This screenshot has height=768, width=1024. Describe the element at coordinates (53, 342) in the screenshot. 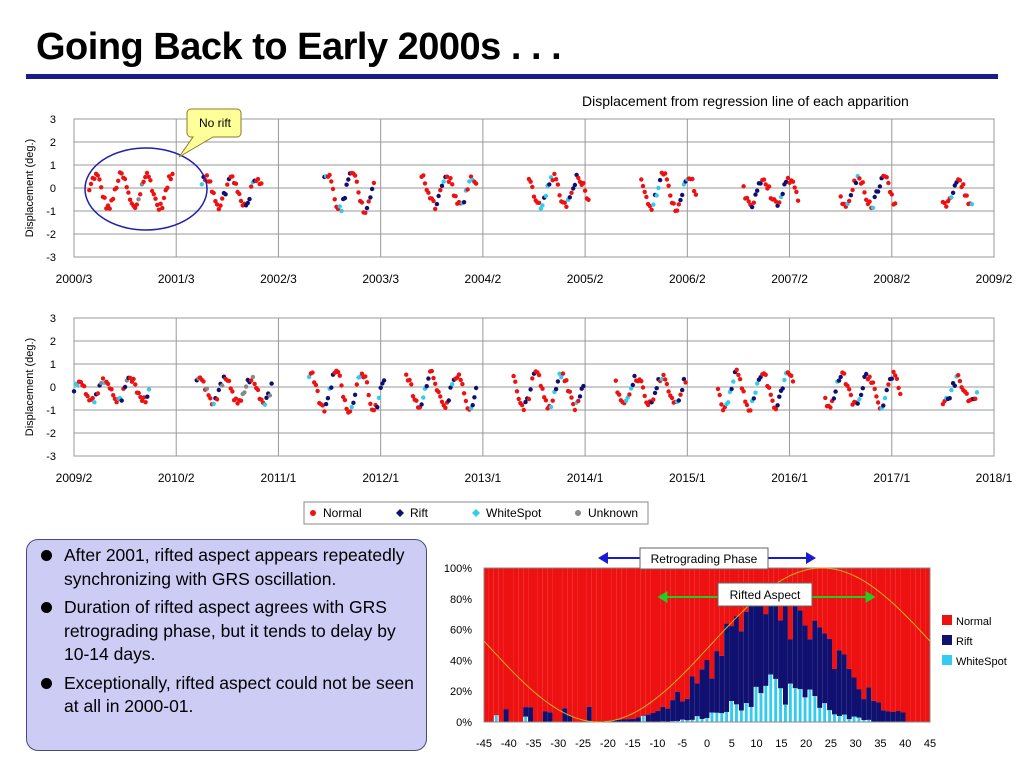

I see `y-tick-label: 2` at that location.